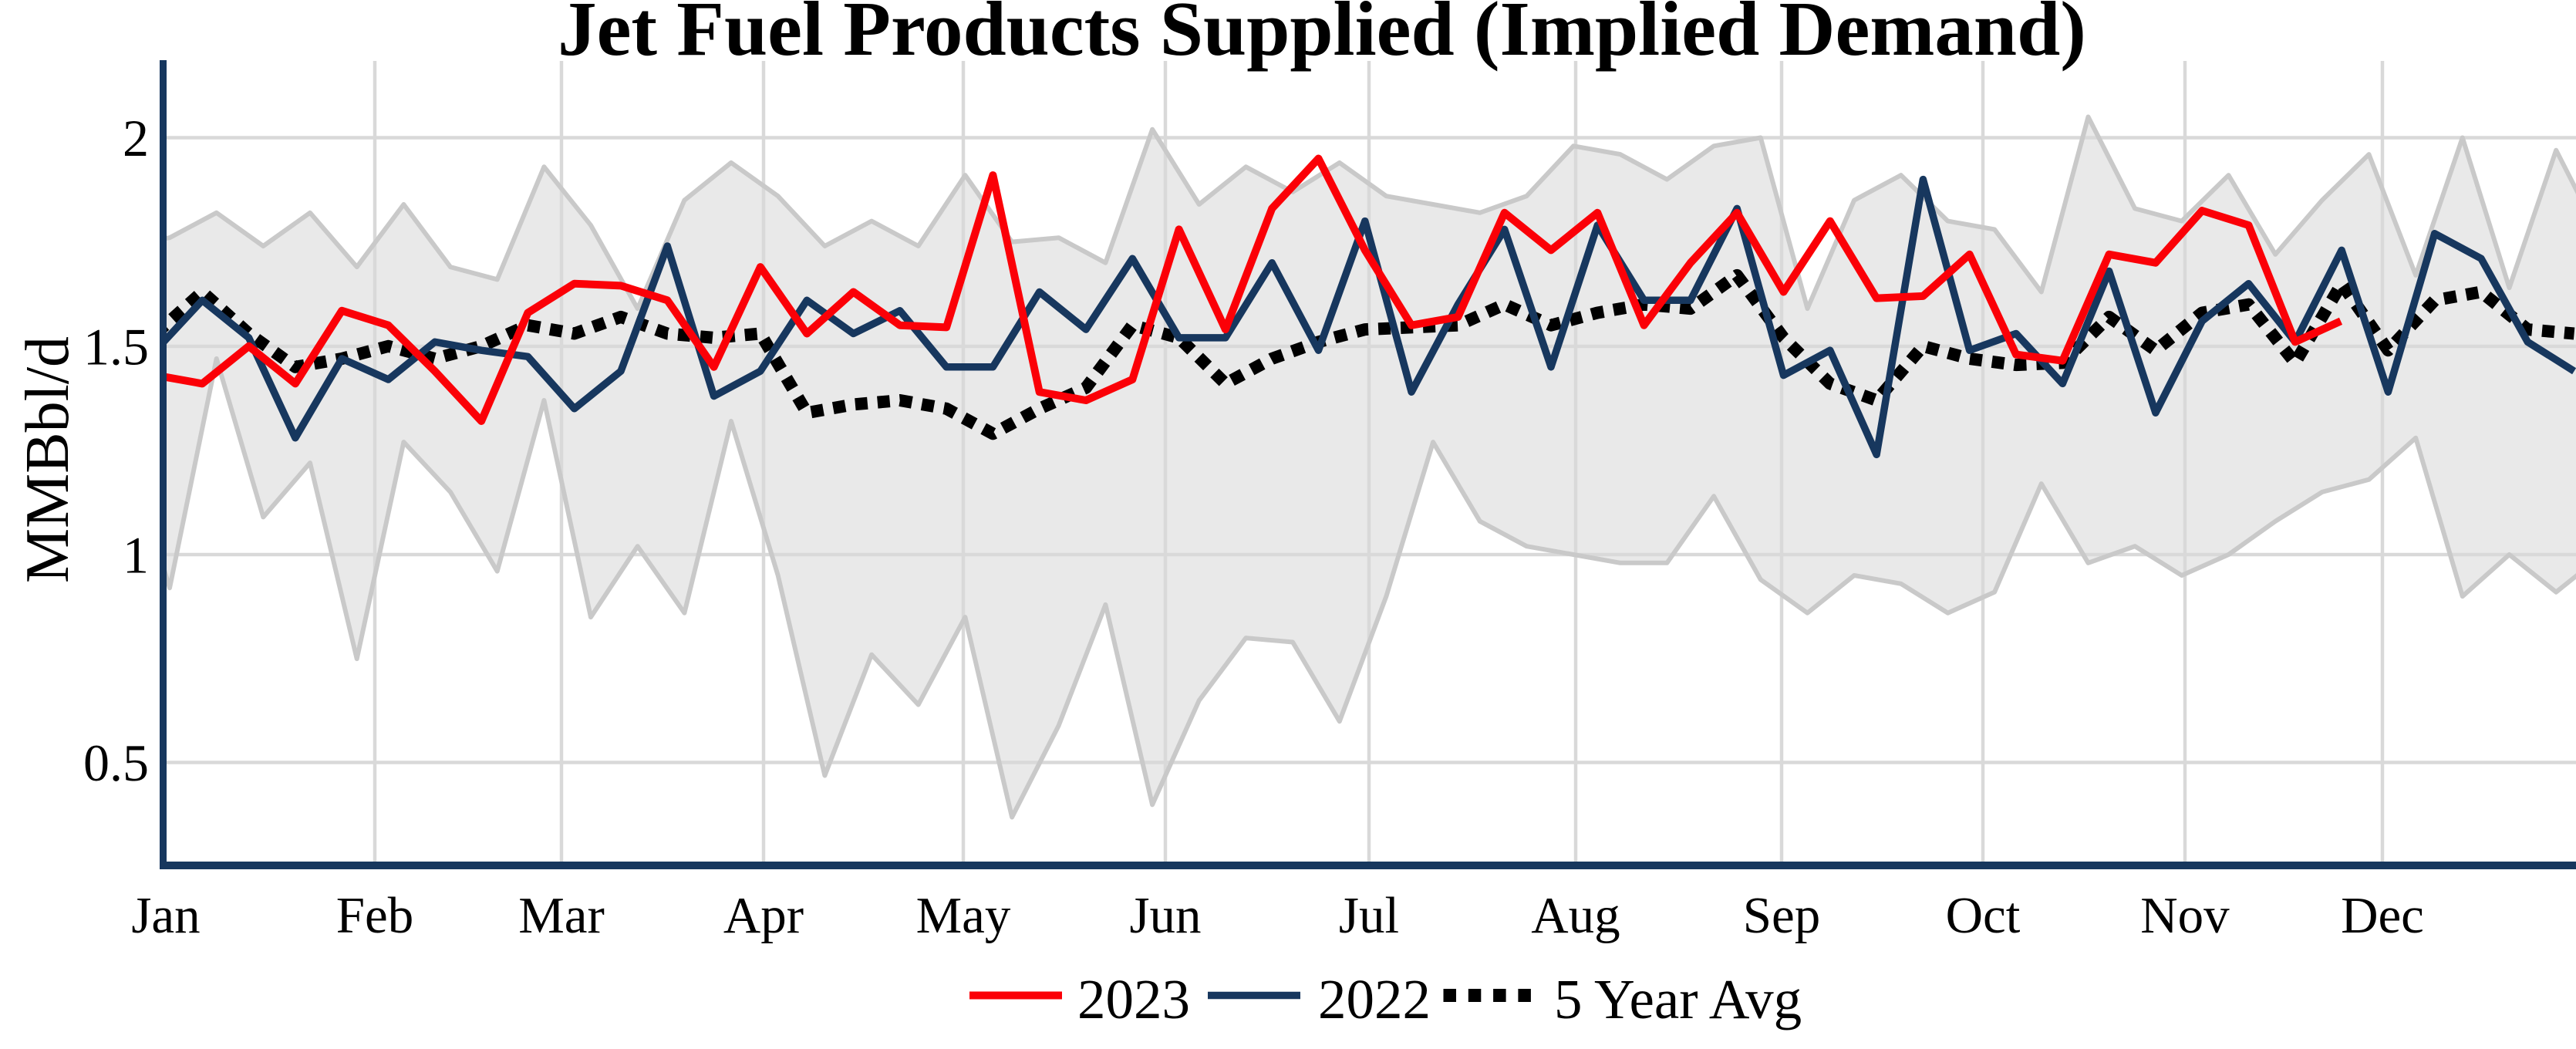 Image resolution: width=2576 pixels, height=1049 pixels. Describe the element at coordinates (136, 555) in the screenshot. I see `svg-text: 1` at that location.